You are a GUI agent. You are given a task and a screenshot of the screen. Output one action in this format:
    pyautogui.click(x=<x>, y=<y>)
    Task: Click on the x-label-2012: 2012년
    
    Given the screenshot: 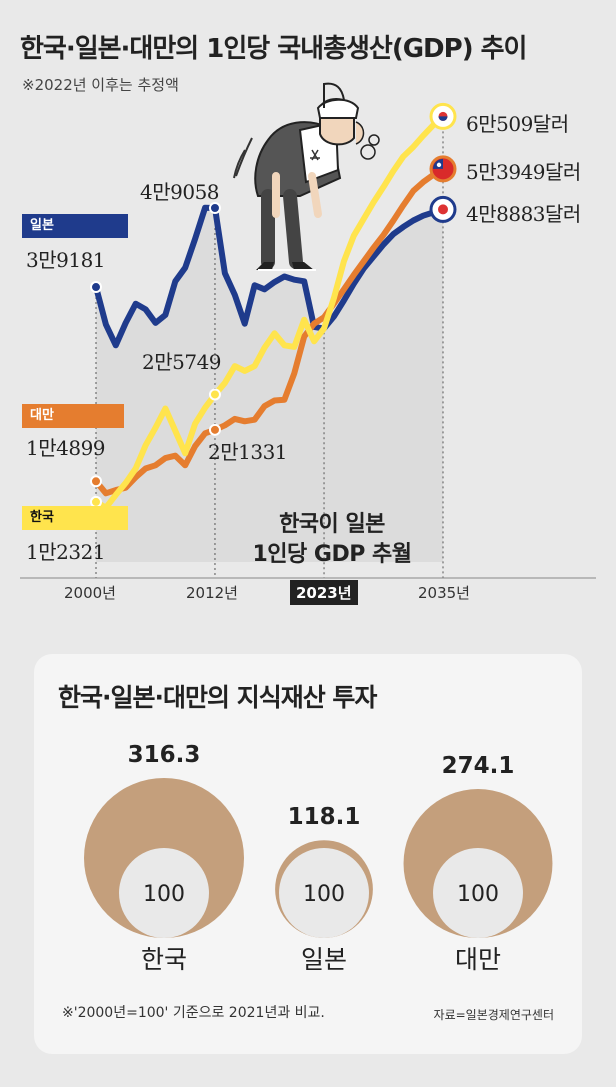 What is the action you would take?
    pyautogui.click(x=212, y=593)
    